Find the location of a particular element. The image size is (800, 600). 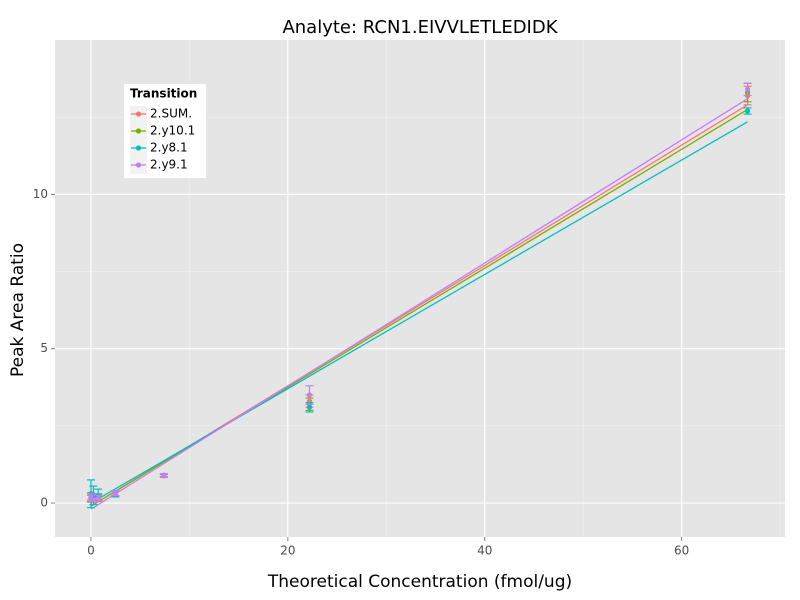

x-tick-label: 40 is located at coordinates (484, 551).